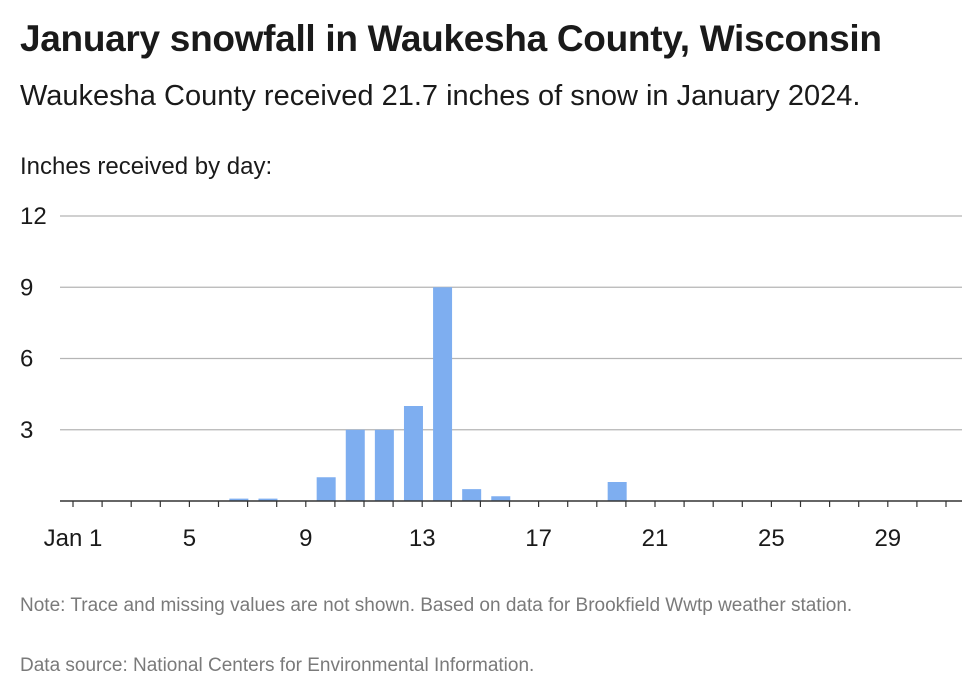 The width and height of the screenshot is (980, 699). I want to click on x-tick-label-13: 13, so click(422, 538).